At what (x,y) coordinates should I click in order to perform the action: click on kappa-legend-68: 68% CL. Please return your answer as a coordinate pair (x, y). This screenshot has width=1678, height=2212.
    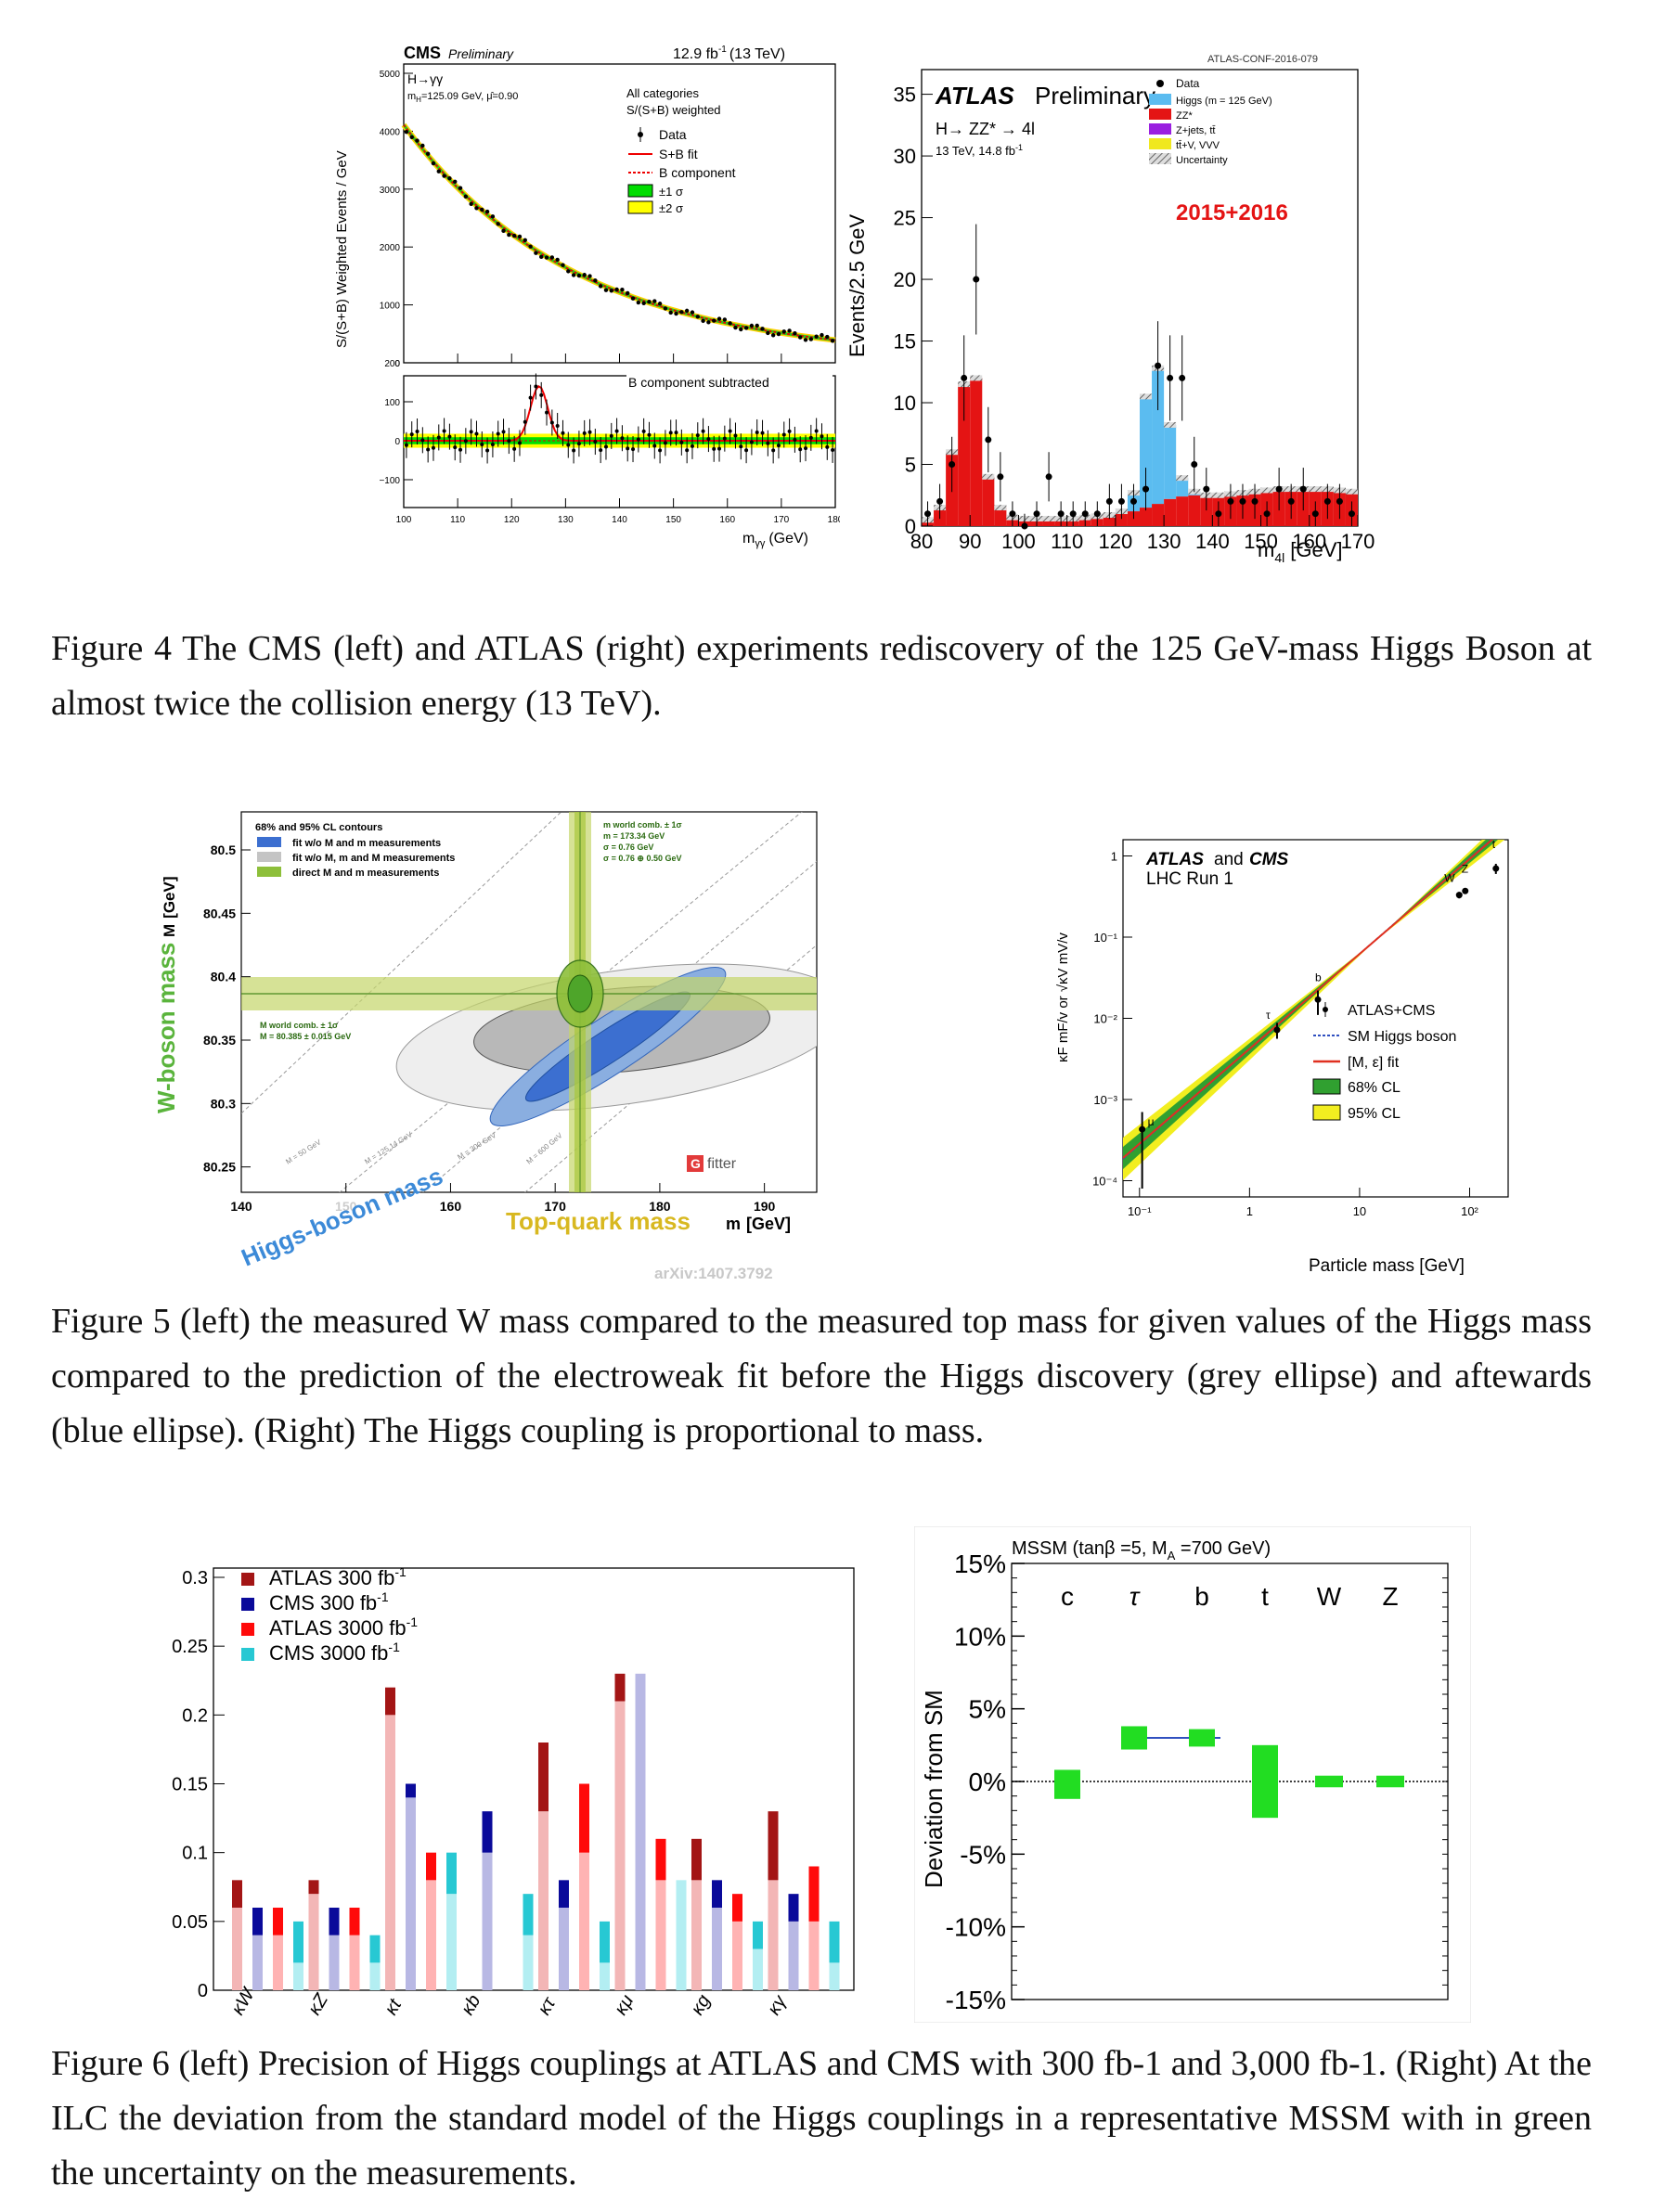
    Looking at the image, I should click on (1374, 1088).